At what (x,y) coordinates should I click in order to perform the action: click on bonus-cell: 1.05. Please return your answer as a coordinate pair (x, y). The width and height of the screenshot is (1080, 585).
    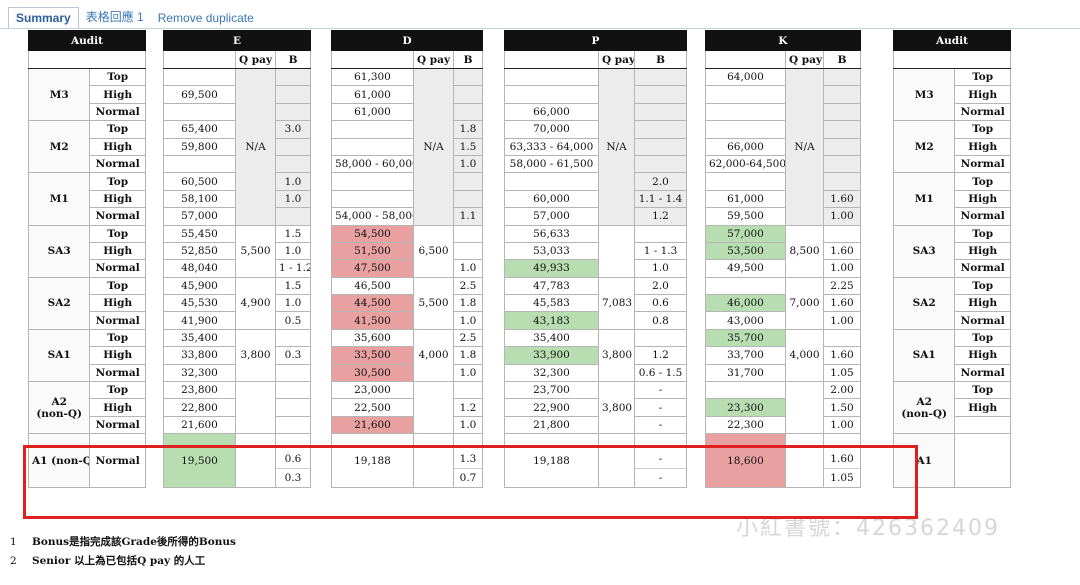
    Looking at the image, I should click on (842, 478).